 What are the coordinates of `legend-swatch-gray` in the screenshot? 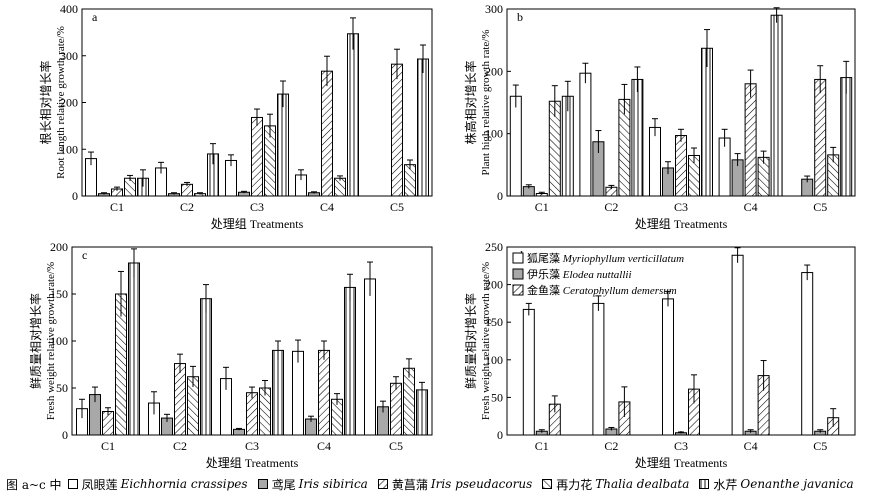 It's located at (262, 484).